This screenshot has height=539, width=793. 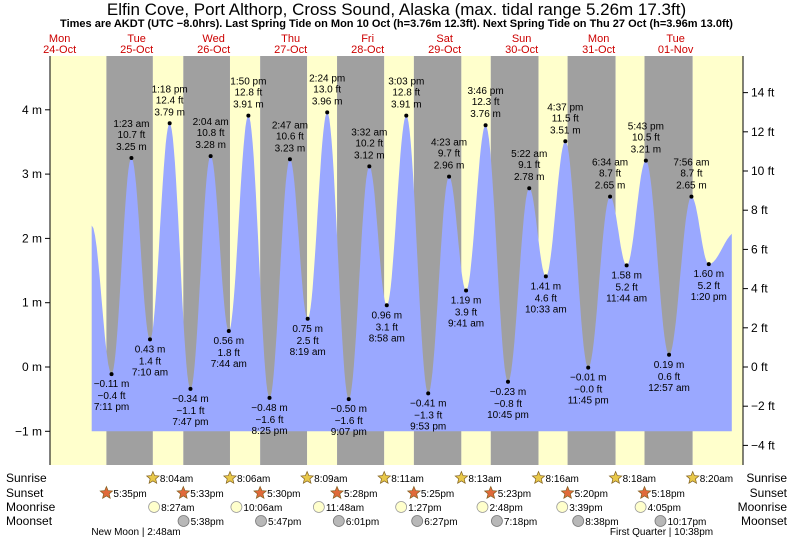 I want to click on day-of-week-label: Fri, so click(x=367, y=39).